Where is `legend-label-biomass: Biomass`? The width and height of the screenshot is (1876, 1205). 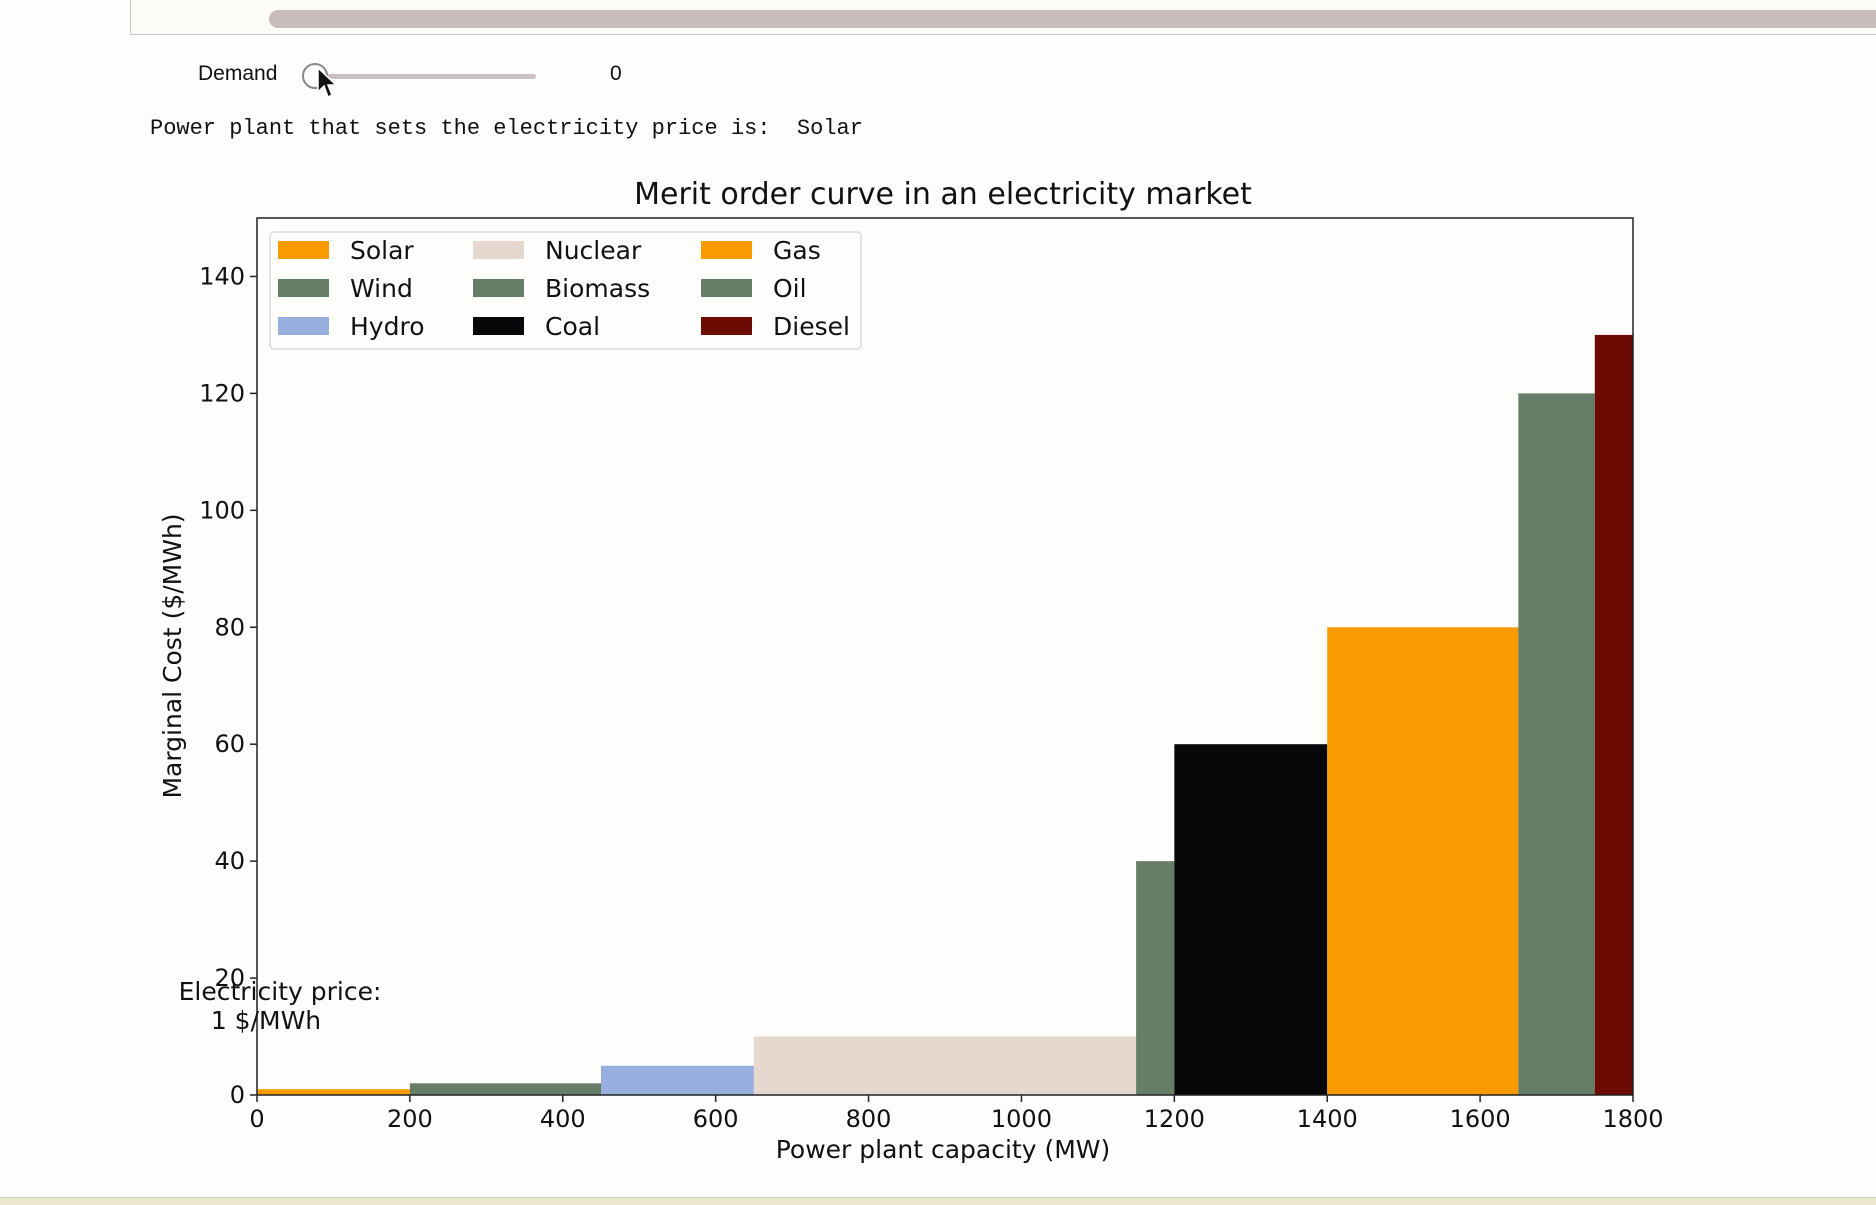 legend-label-biomass: Biomass is located at coordinates (597, 288).